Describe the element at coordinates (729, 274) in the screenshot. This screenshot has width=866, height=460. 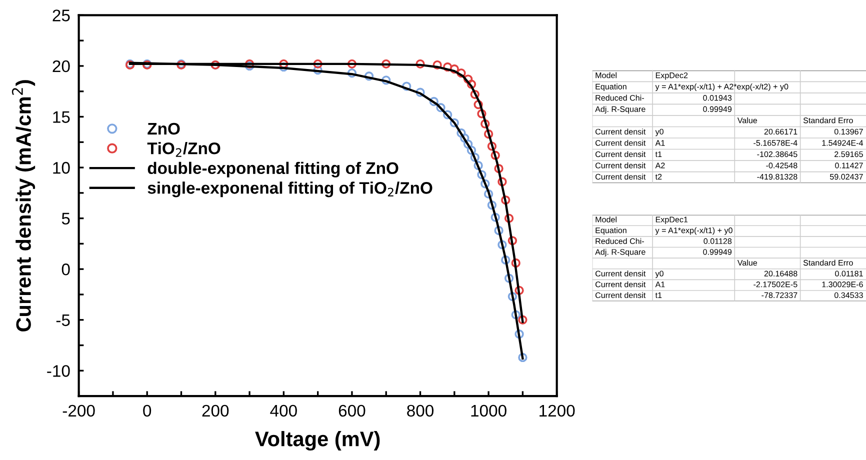
I see `text: Current densit y0 20.16488 0.01181` at that location.